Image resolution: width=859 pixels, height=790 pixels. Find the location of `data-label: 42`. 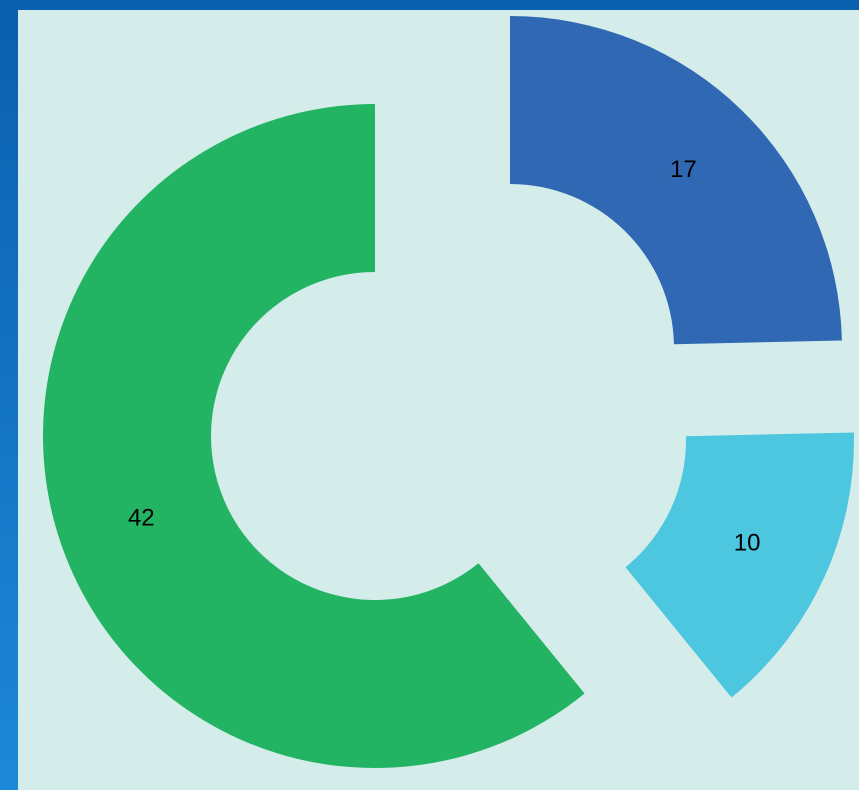

data-label: 42 is located at coordinates (141, 517).